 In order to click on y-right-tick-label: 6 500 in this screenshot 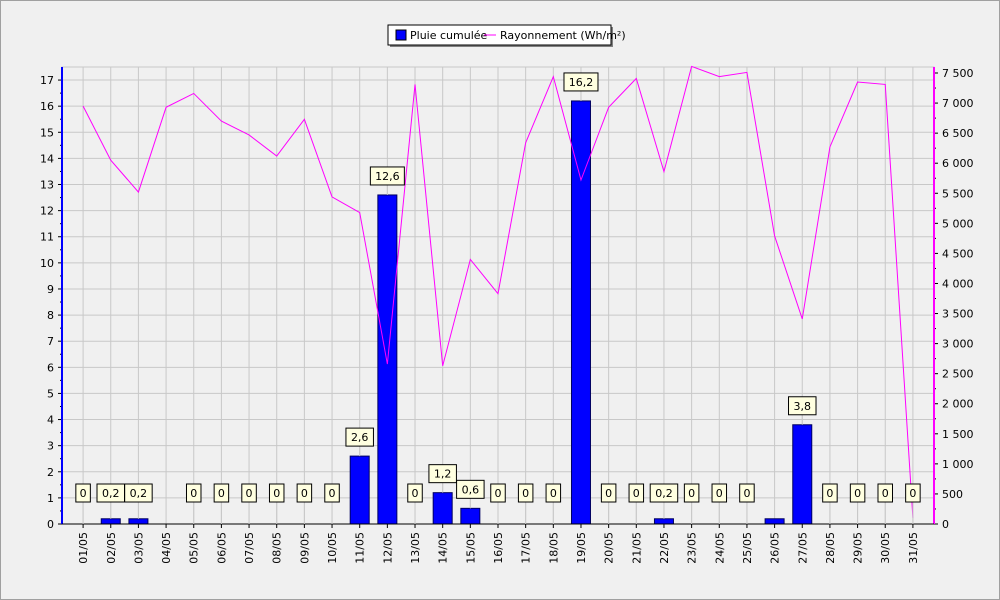, I will do `click(958, 133)`.